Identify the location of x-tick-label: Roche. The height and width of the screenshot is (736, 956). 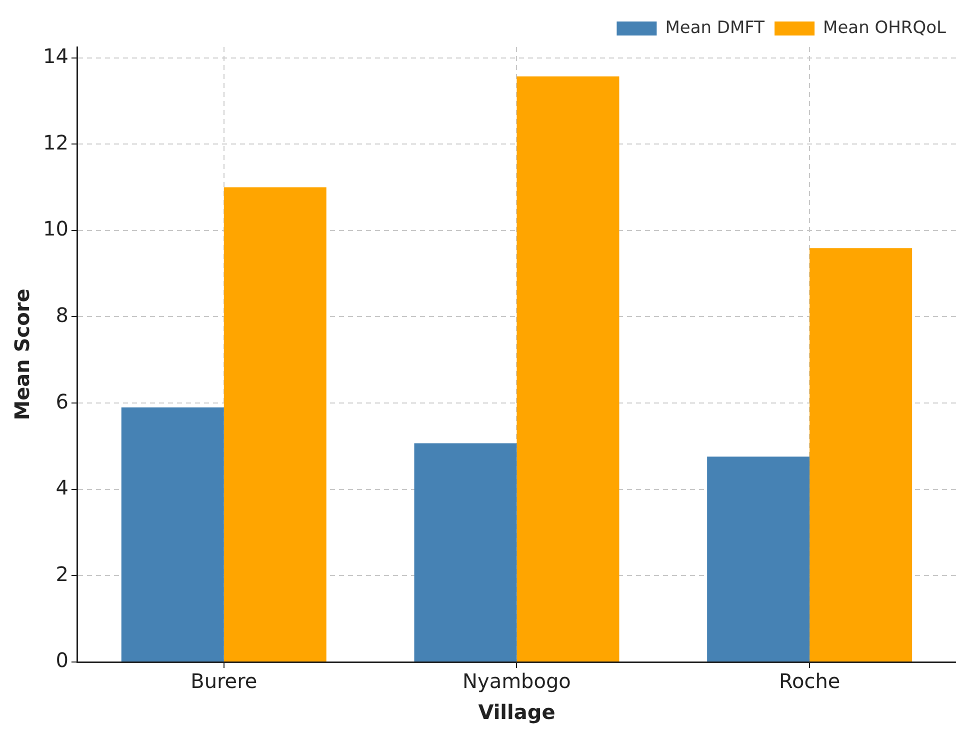
(809, 681).